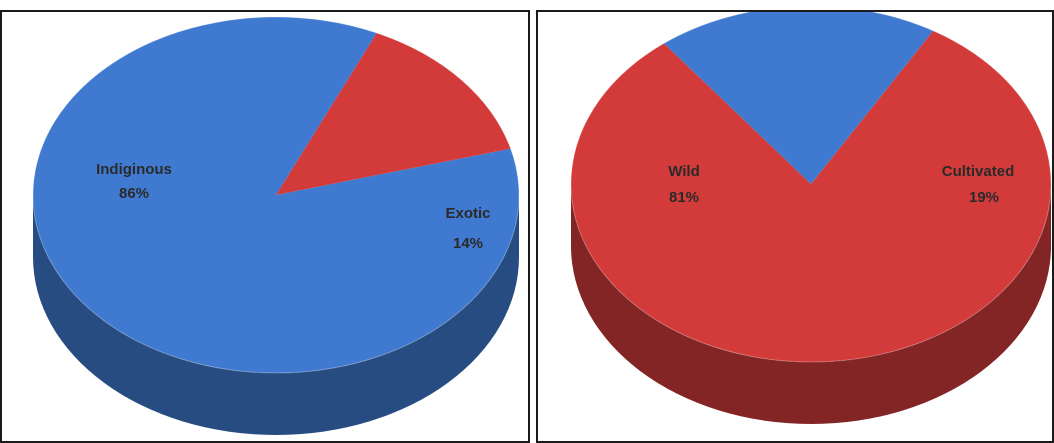  Describe the element at coordinates (468, 243) in the screenshot. I see `slice-value-exotic: 14%` at that location.